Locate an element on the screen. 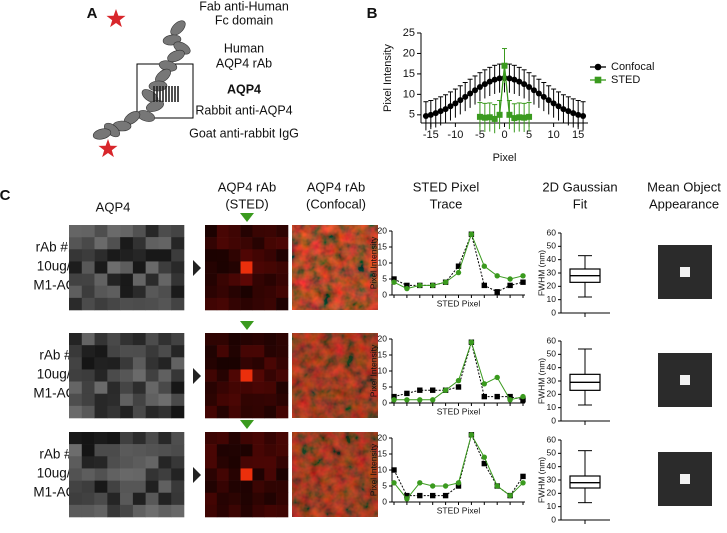 Image resolution: width=727 pixels, height=533 pixels. y-tick-label: 50 is located at coordinates (552, 453).